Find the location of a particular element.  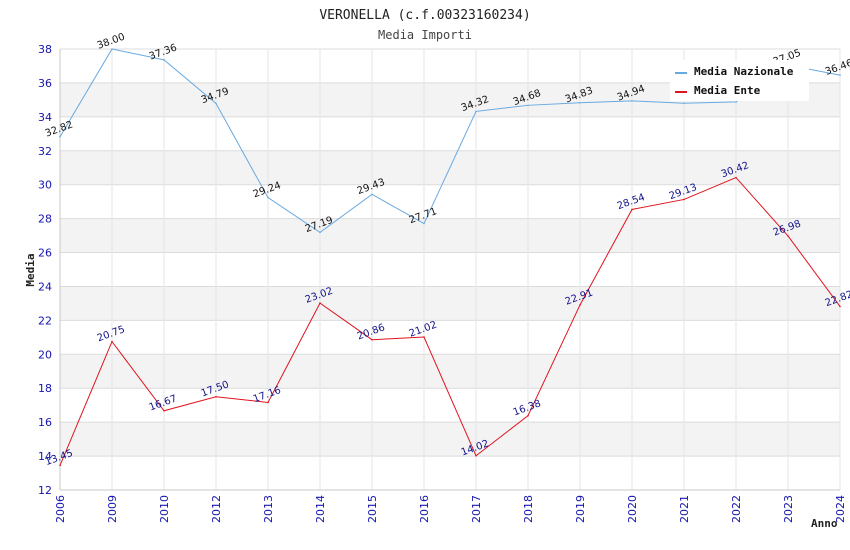

y-tick-label: 34 is located at coordinates (45, 117).